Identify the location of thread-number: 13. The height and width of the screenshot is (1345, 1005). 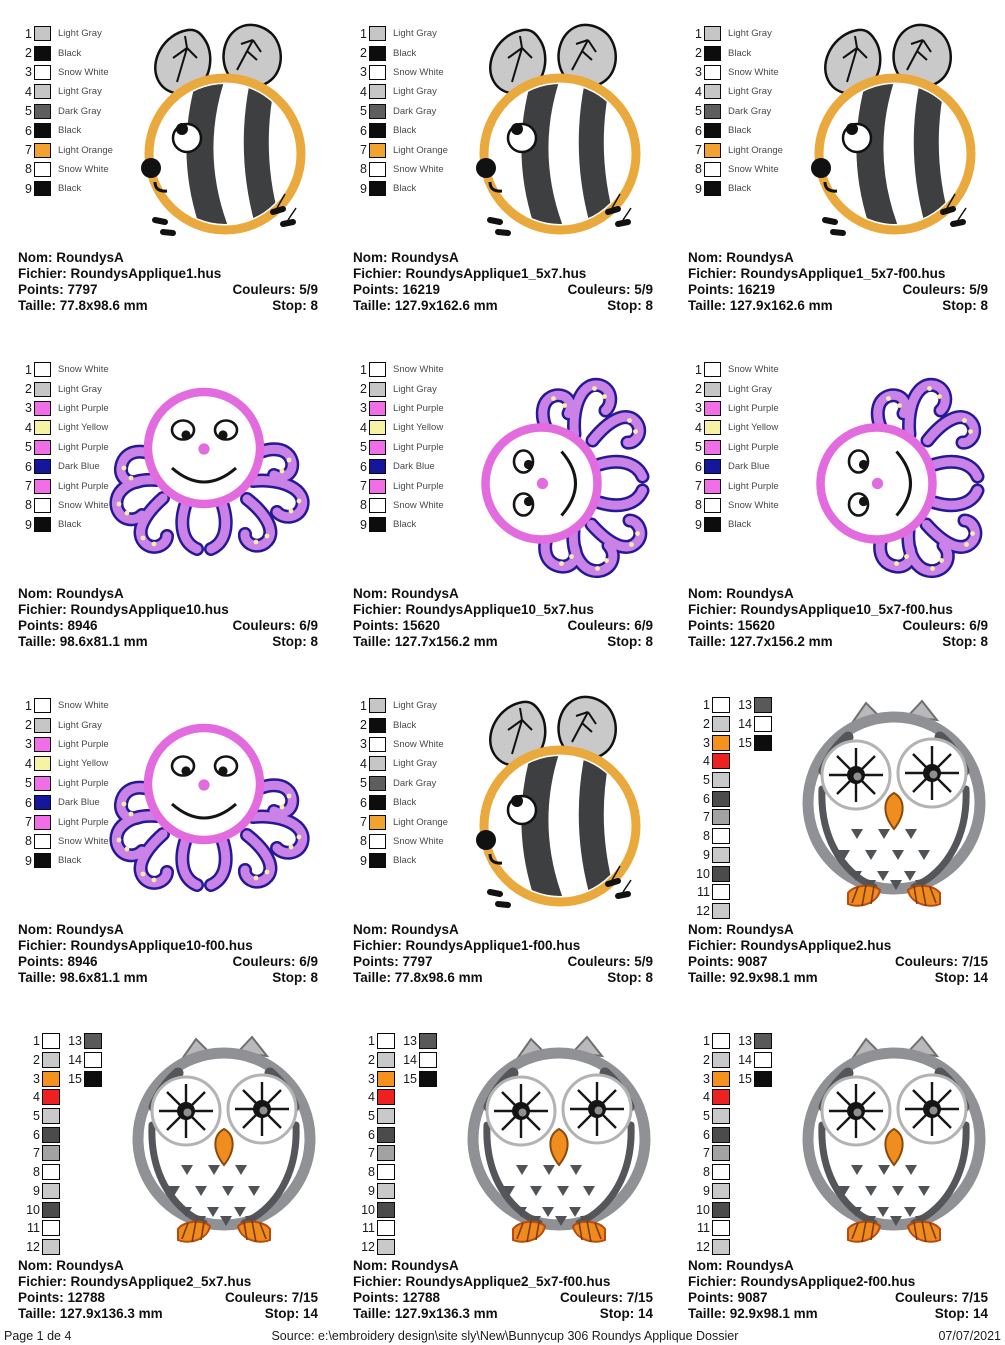
(410, 1041).